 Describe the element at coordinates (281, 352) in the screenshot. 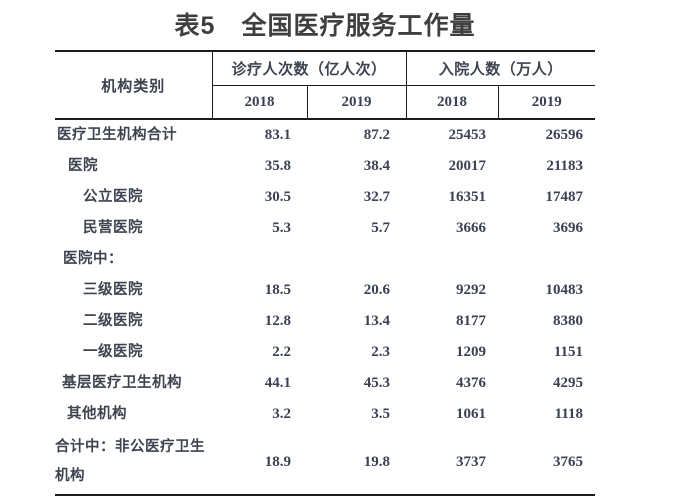

I see `cell-value: 2.2` at that location.